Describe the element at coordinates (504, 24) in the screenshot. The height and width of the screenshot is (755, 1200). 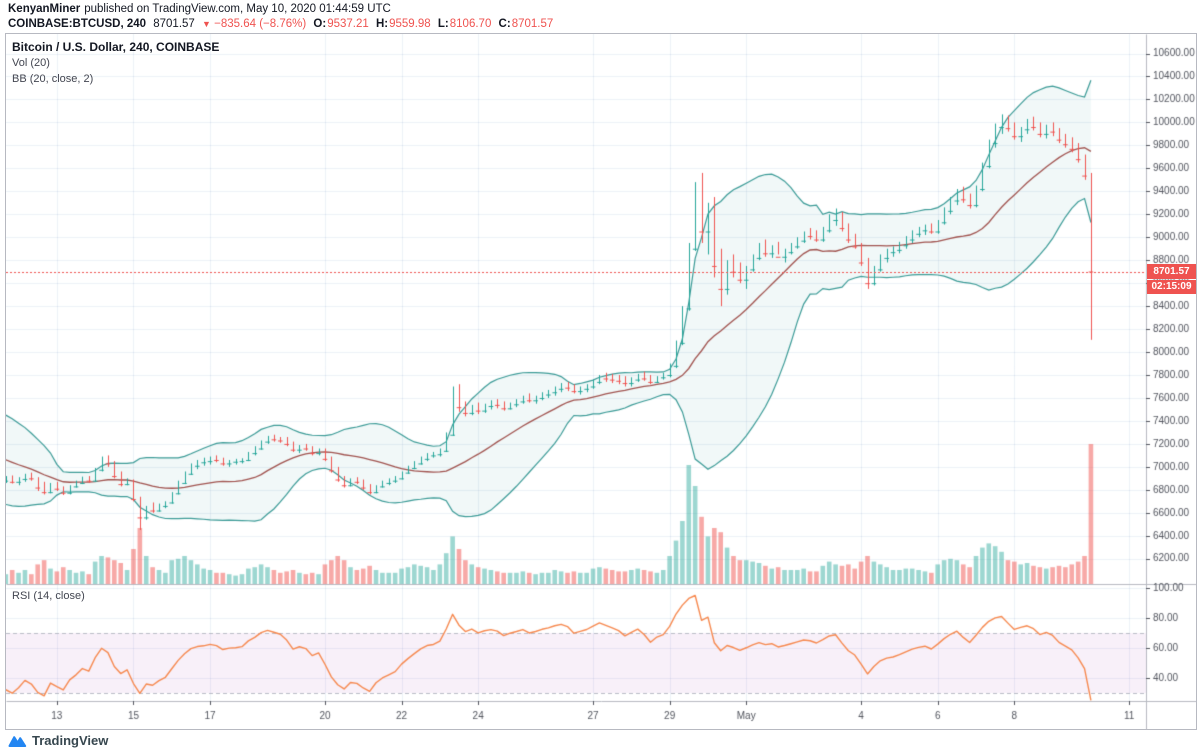
I see `close-label: C:` at that location.